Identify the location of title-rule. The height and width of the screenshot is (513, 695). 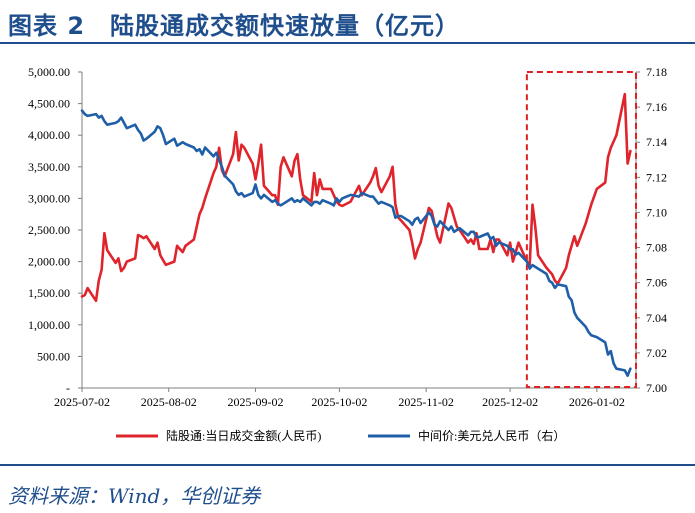
(347, 43).